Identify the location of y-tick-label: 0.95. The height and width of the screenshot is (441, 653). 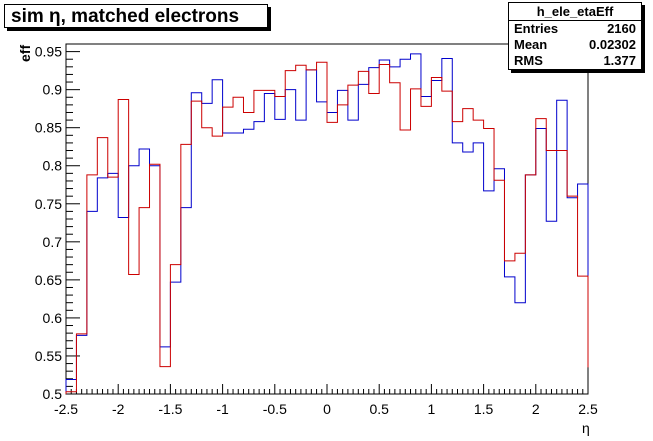
(48, 52).